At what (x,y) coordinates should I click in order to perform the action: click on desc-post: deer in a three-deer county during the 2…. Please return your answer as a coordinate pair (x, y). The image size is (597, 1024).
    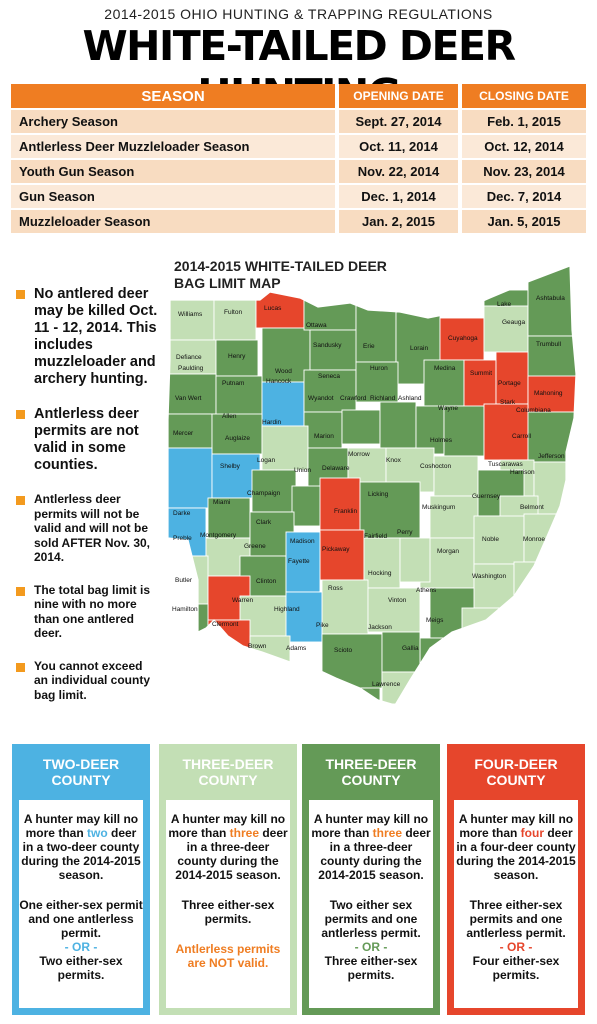
    Looking at the image, I should click on (374, 854).